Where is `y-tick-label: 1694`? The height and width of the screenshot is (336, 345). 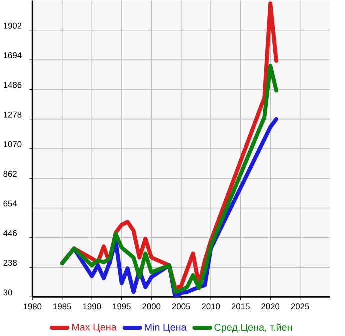
y-tick-label: 1694 is located at coordinates (13, 55).